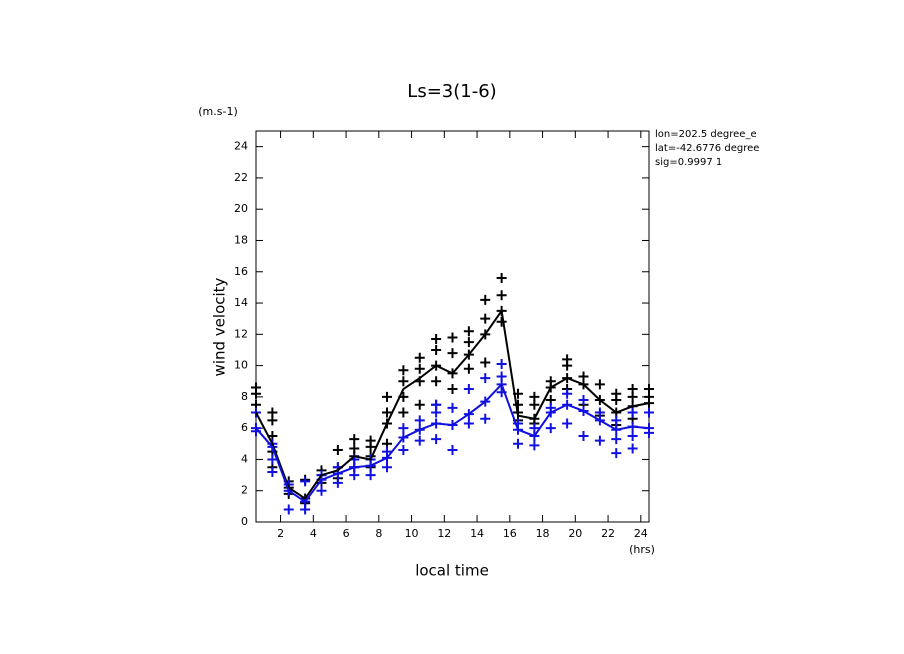 This screenshot has width=904, height=654. Describe the element at coordinates (241, 177) in the screenshot. I see `y-tick-label: 22` at that location.